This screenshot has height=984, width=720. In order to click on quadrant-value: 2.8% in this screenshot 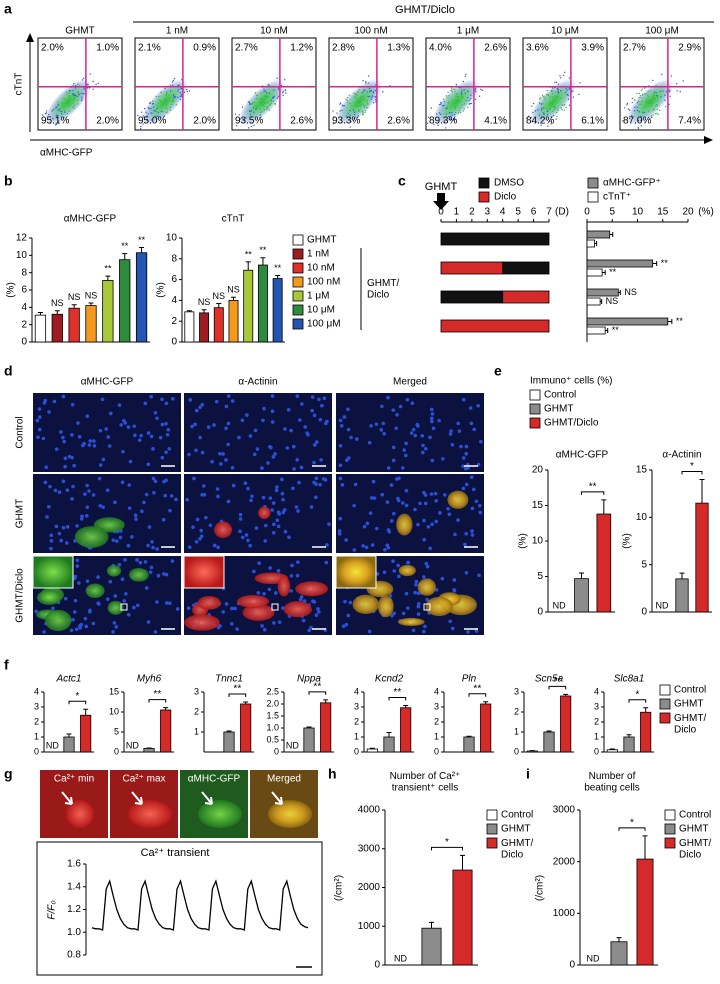, I will do `click(343, 48)`.